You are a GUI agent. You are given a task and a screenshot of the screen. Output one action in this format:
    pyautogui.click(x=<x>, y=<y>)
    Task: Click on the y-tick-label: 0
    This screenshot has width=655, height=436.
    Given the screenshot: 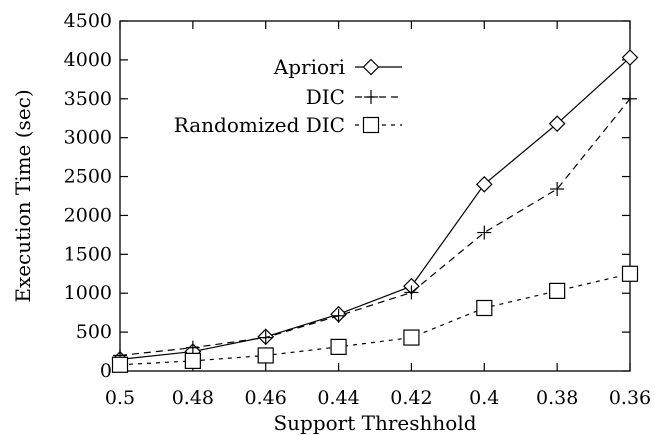 What is the action you would take?
    pyautogui.click(x=106, y=371)
    